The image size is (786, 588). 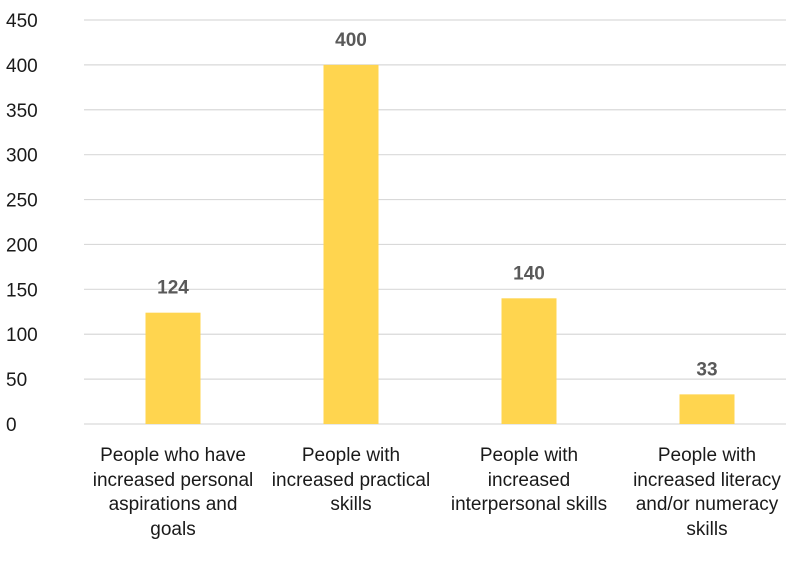 I want to click on y-tick-label: 450, so click(x=22, y=21).